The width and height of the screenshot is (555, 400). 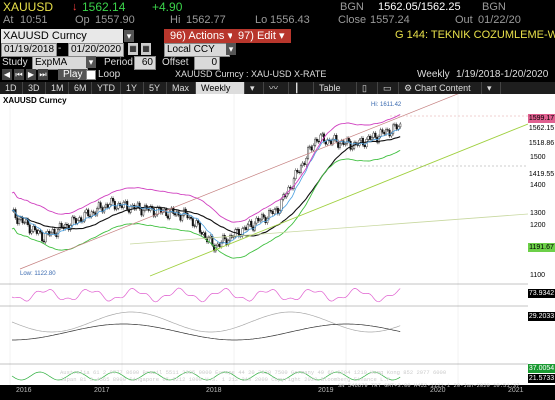 I want to click on y-tick: 1300, so click(x=538, y=213).